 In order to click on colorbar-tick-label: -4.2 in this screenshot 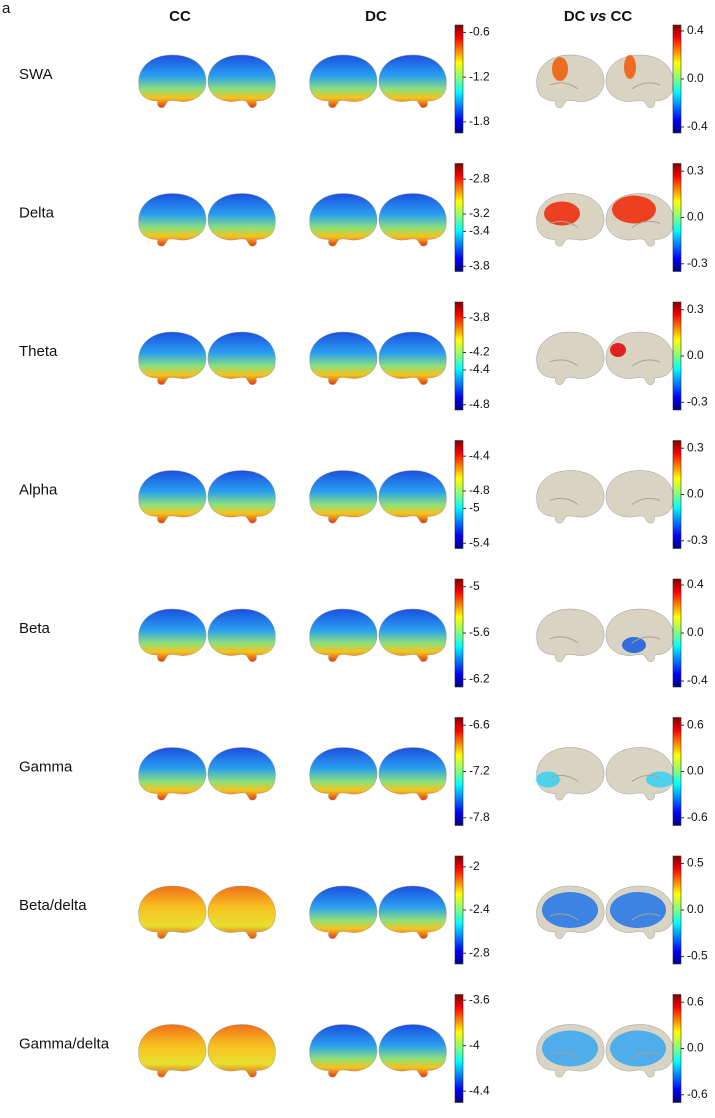, I will do `click(479, 352)`.